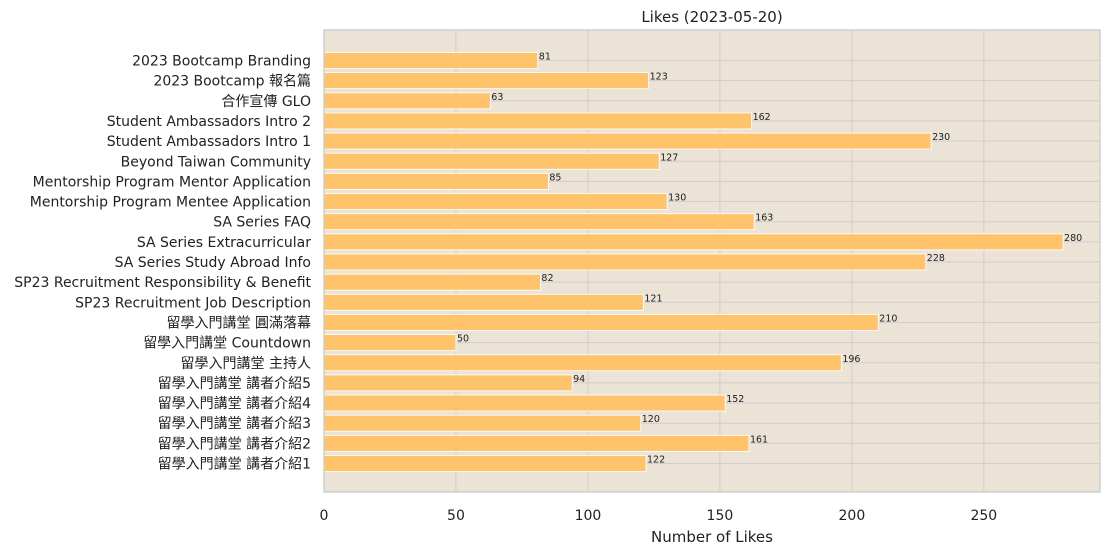 The width and height of the screenshot is (1109, 556). Describe the element at coordinates (227, 344) in the screenshot. I see `category-label: 留學入門講堂 Countdown` at that location.